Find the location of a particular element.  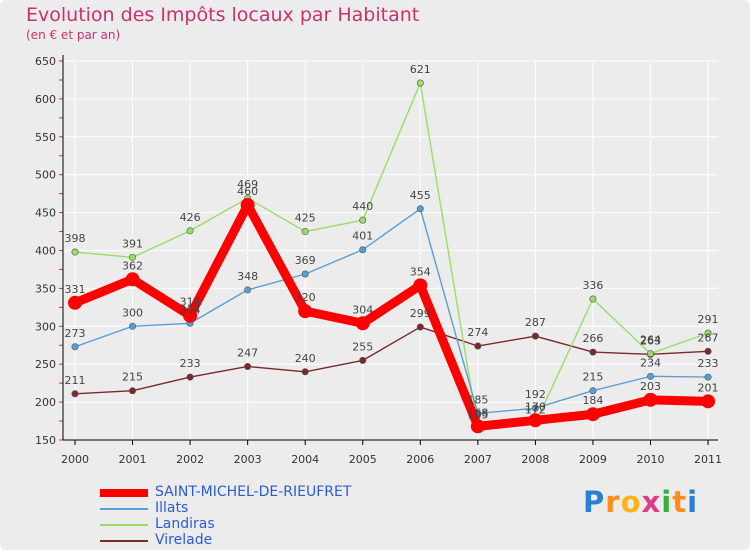

logo-letter: o is located at coordinates (631, 502).